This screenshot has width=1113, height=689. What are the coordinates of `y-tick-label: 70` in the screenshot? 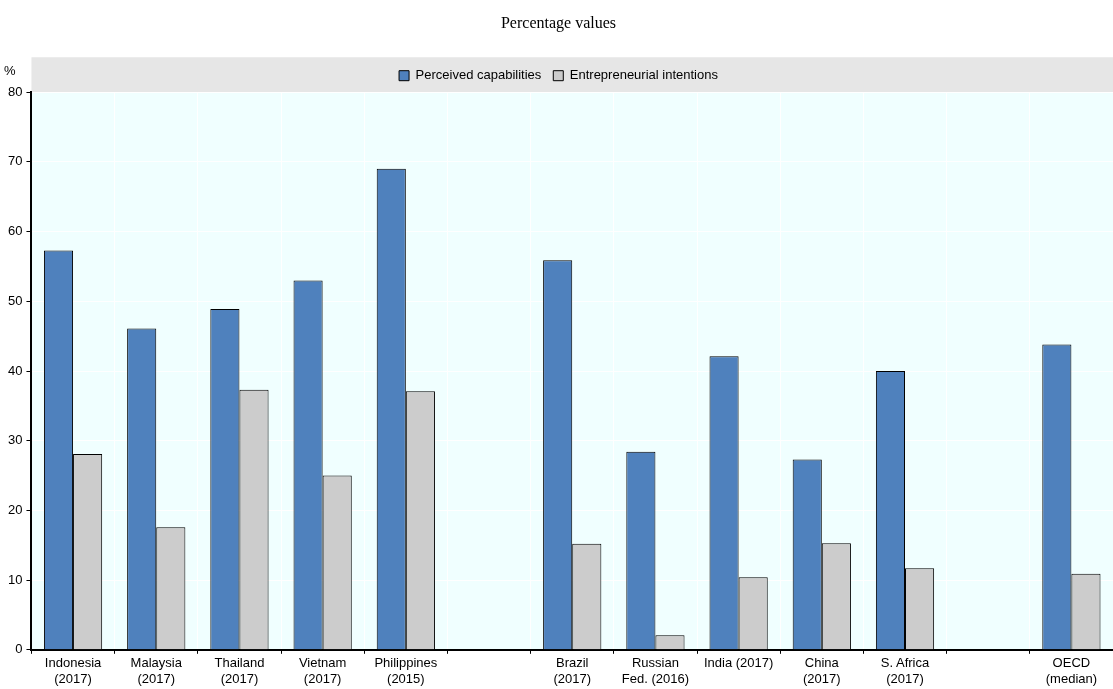 It's located at (15, 161).